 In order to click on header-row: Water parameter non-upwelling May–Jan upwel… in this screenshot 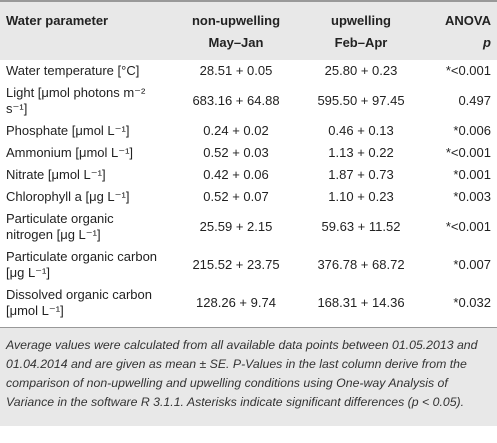, I will do `click(248, 30)`.